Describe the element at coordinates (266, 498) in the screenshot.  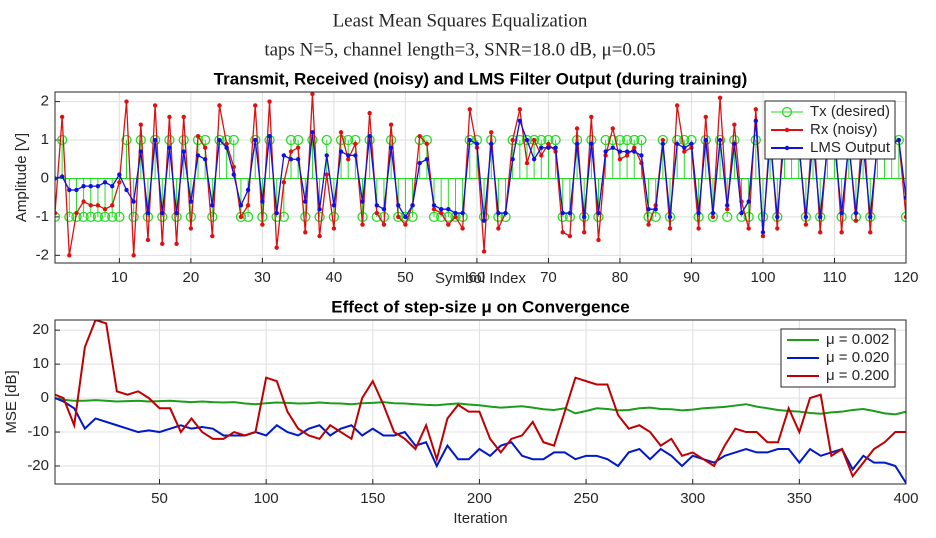
I see `x-tick-label: 100` at that location.